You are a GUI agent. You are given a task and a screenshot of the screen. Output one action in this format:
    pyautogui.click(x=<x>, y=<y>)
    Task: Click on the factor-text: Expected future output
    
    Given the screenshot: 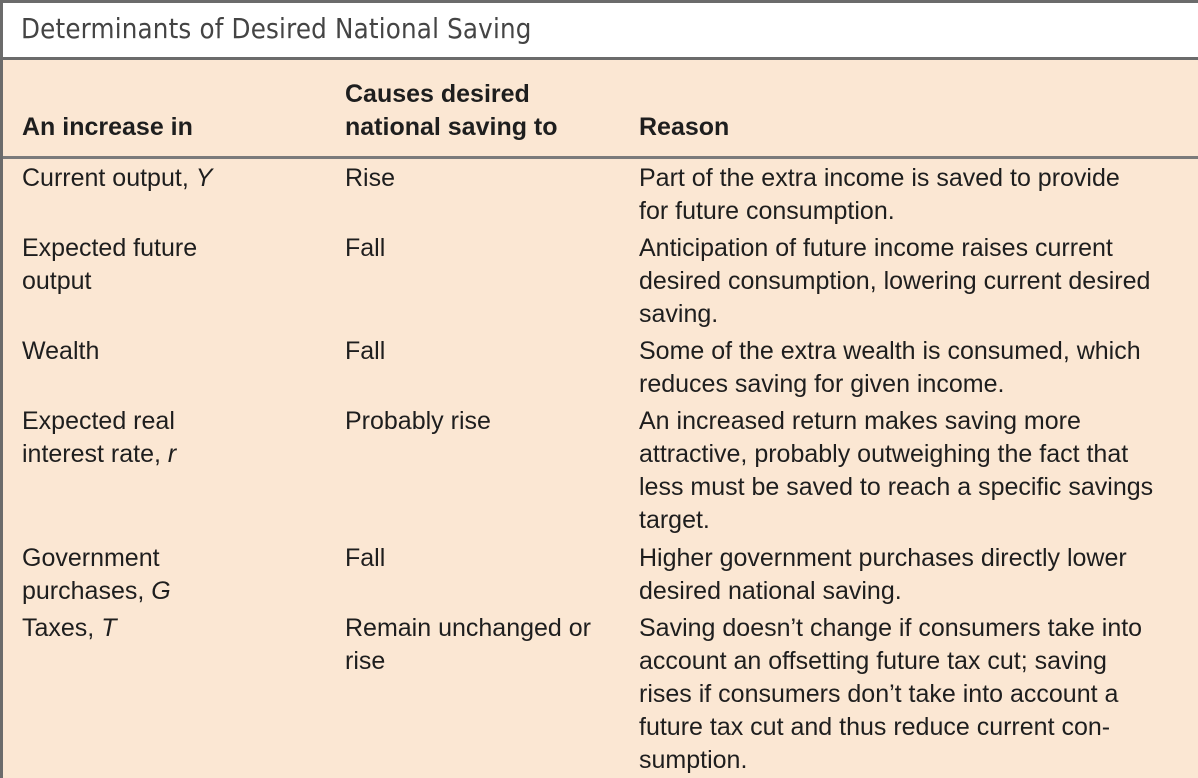 What is the action you would take?
    pyautogui.click(x=110, y=264)
    